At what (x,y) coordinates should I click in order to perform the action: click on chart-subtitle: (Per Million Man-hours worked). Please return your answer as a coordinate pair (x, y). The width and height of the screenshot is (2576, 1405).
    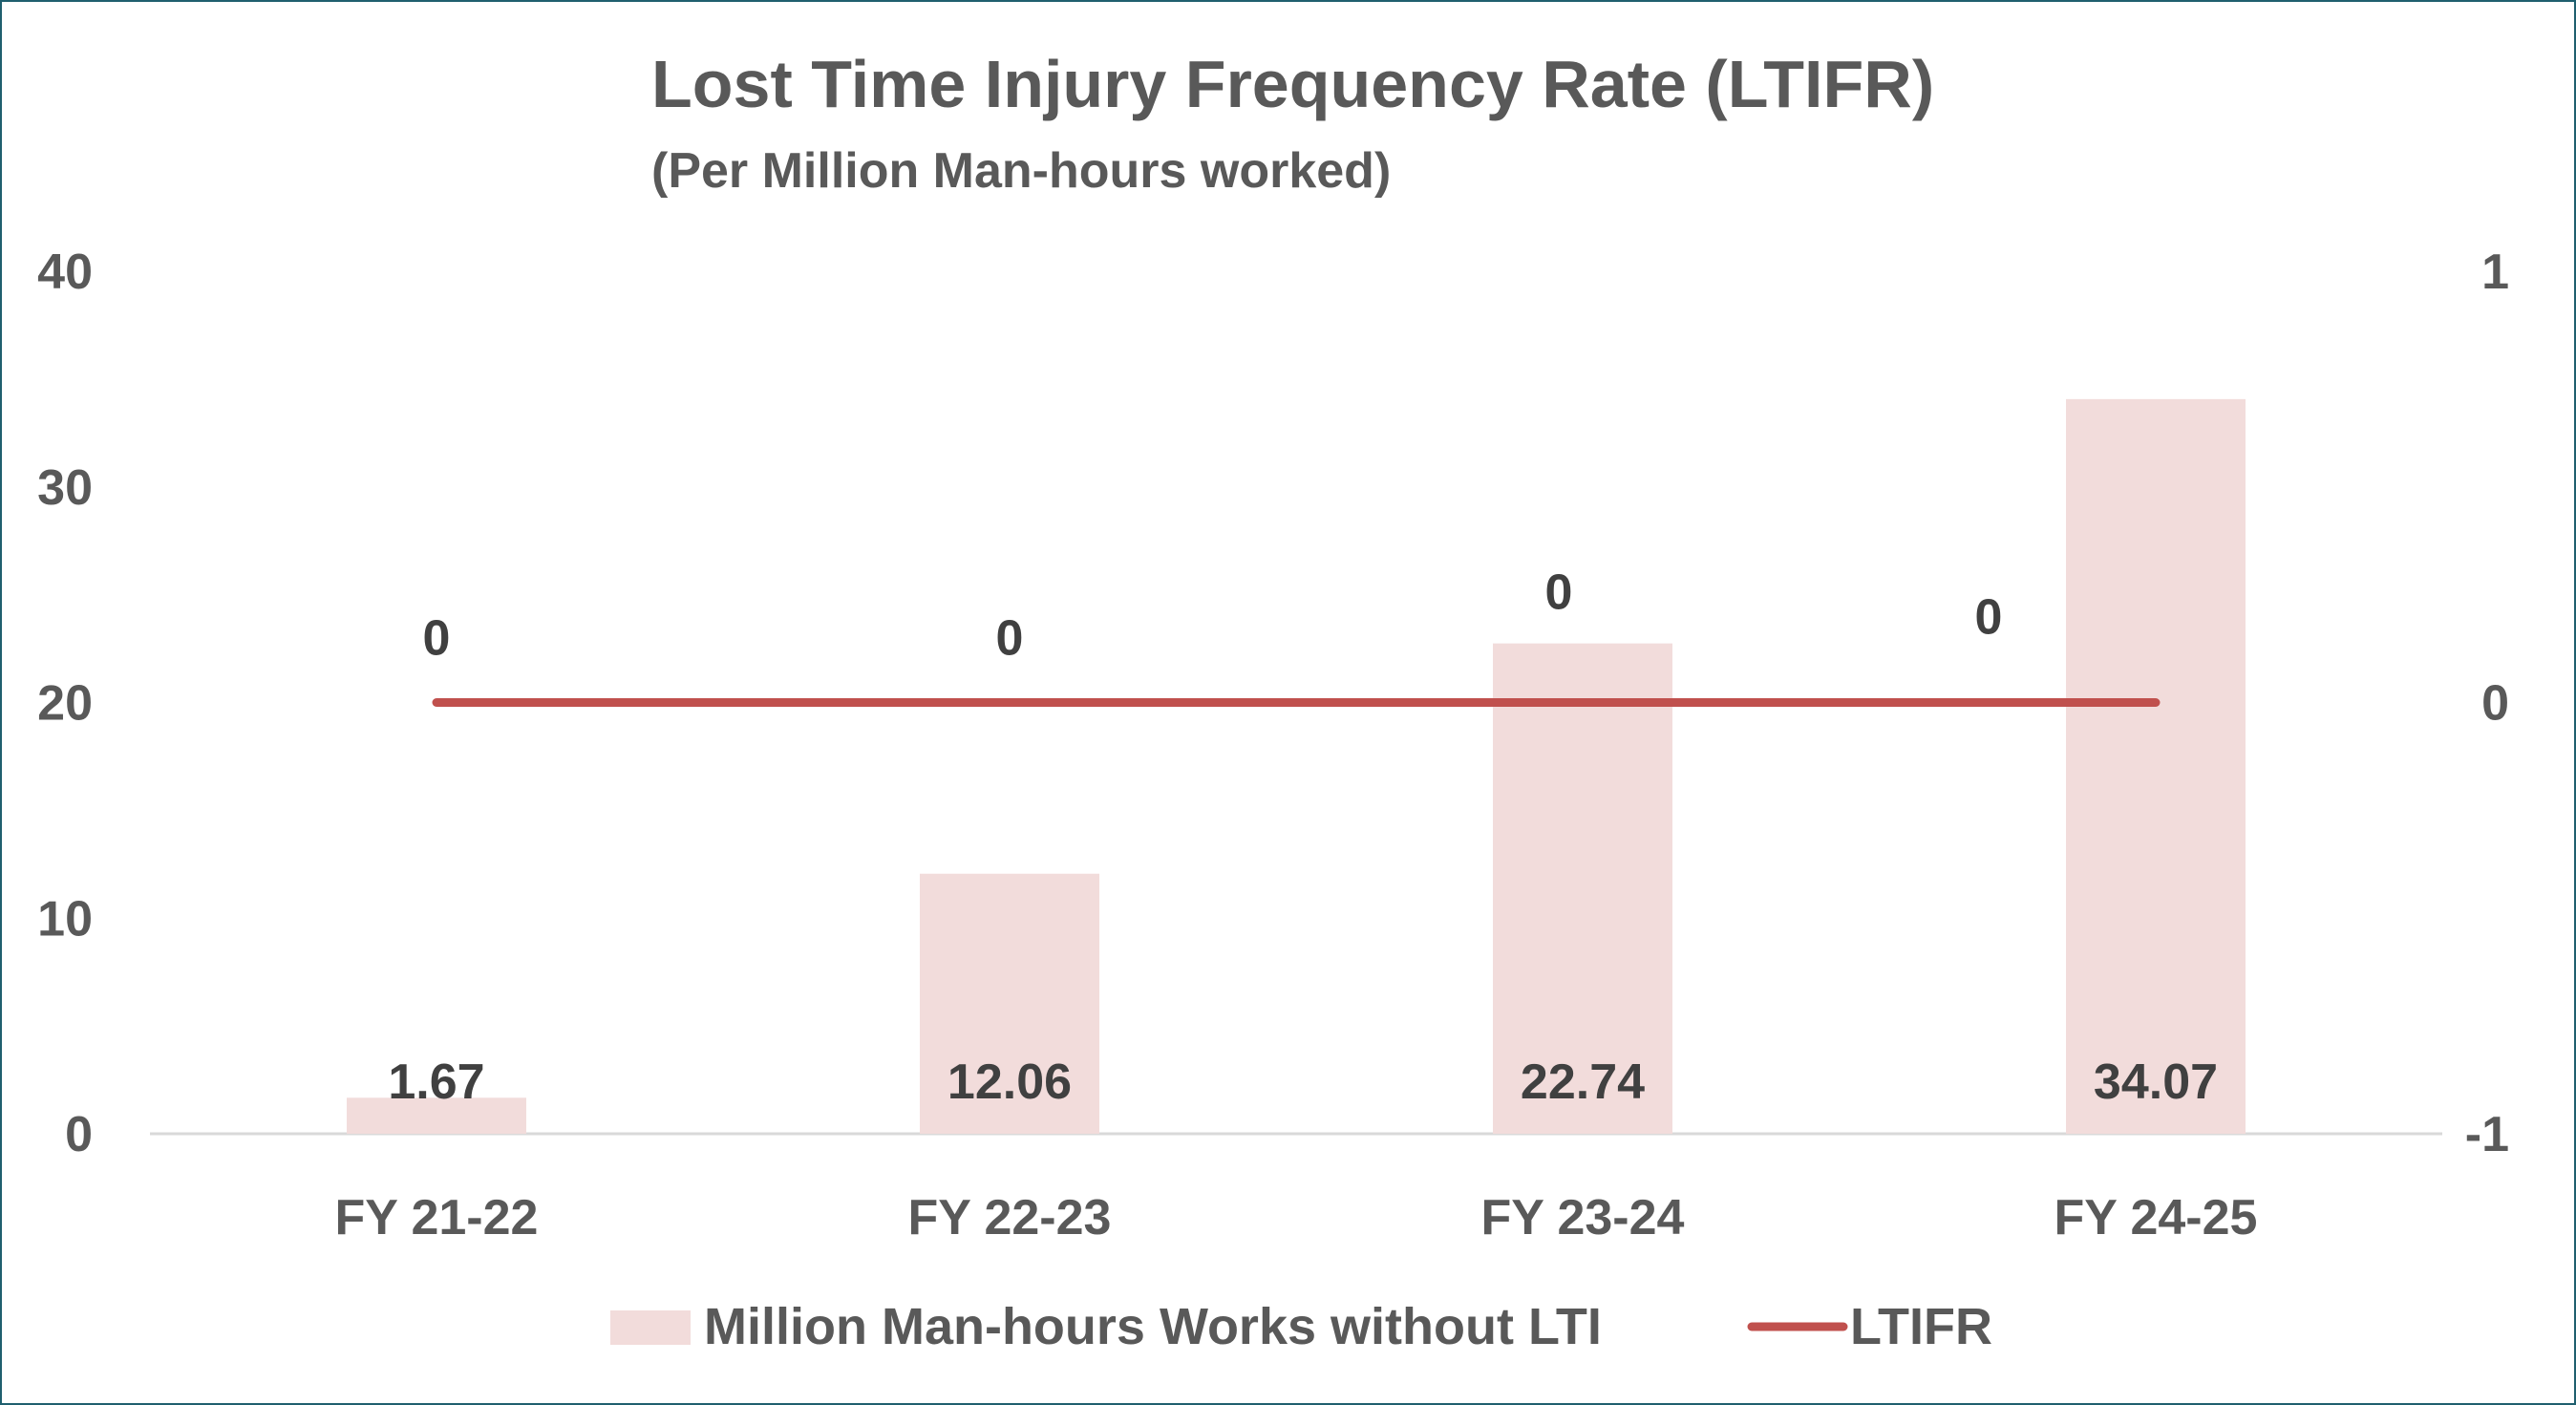
    Looking at the image, I should click on (1021, 171).